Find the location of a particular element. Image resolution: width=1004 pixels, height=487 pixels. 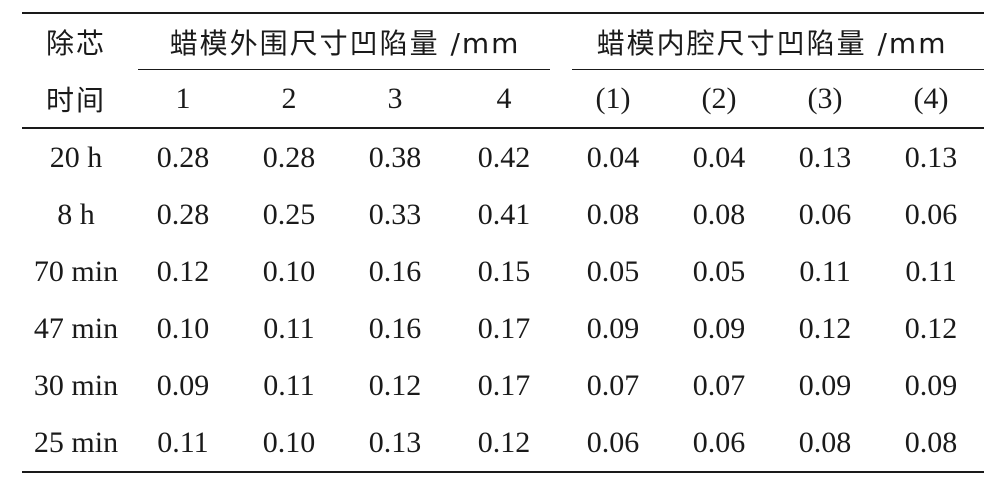

header-outer-dimension-group: 蜡模外围尺寸凹陷量 /mm is located at coordinates (345, 41).